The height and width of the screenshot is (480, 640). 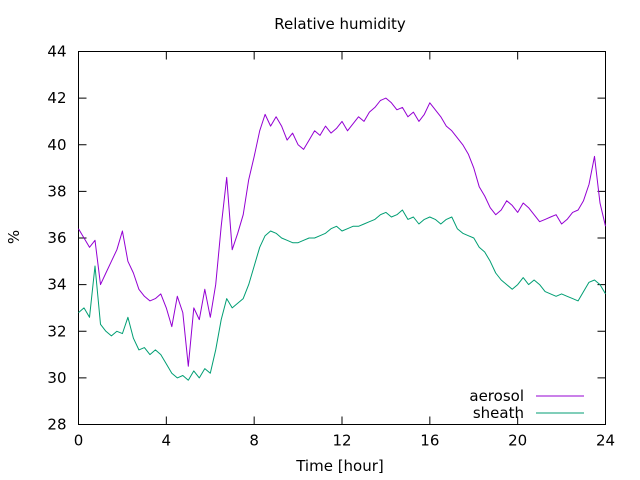 I want to click on y-tick-label: 40, so click(x=56, y=145).